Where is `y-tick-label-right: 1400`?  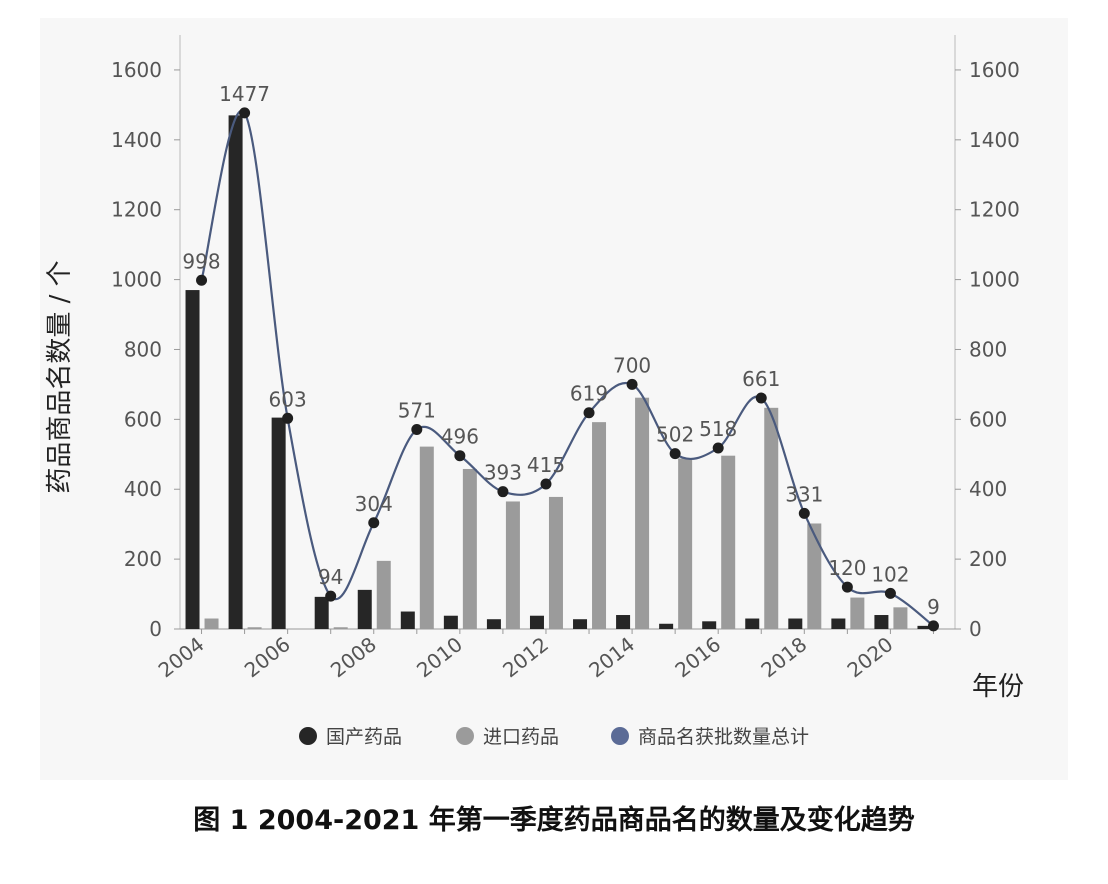 y-tick-label-right: 1400 is located at coordinates (994, 140).